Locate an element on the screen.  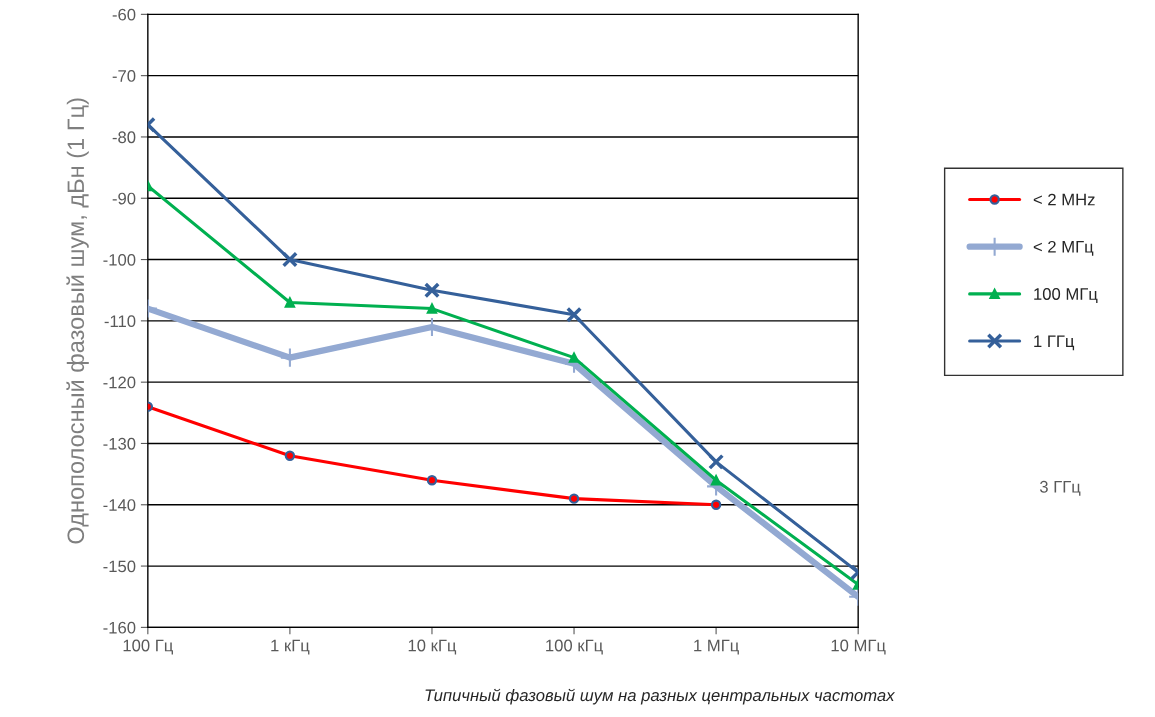
legend-label: < 2 МГц is located at coordinates (1063, 248).